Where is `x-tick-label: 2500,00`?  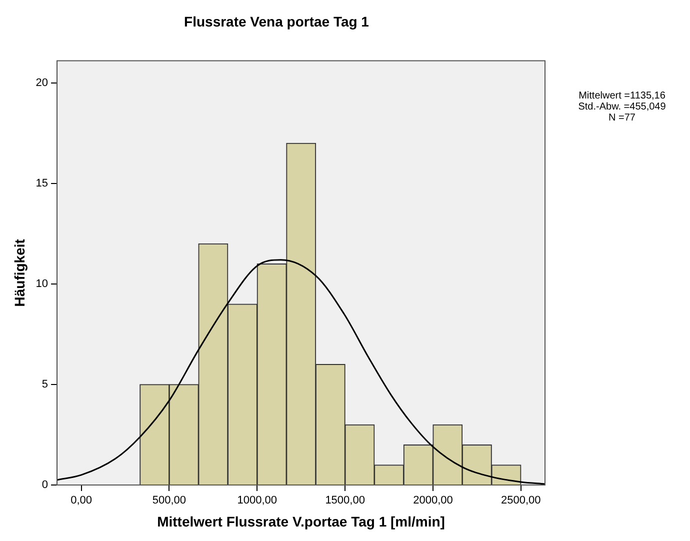 x-tick-label: 2500,00 is located at coordinates (521, 500).